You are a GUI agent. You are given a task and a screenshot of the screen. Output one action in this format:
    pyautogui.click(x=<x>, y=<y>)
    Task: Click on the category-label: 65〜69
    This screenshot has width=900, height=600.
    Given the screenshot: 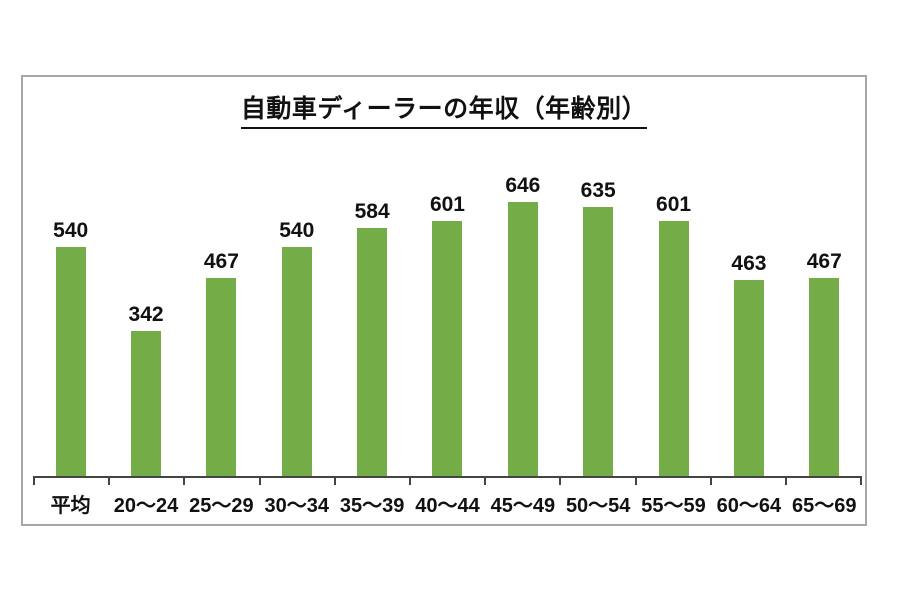 What is the action you would take?
    pyautogui.click(x=824, y=506)
    